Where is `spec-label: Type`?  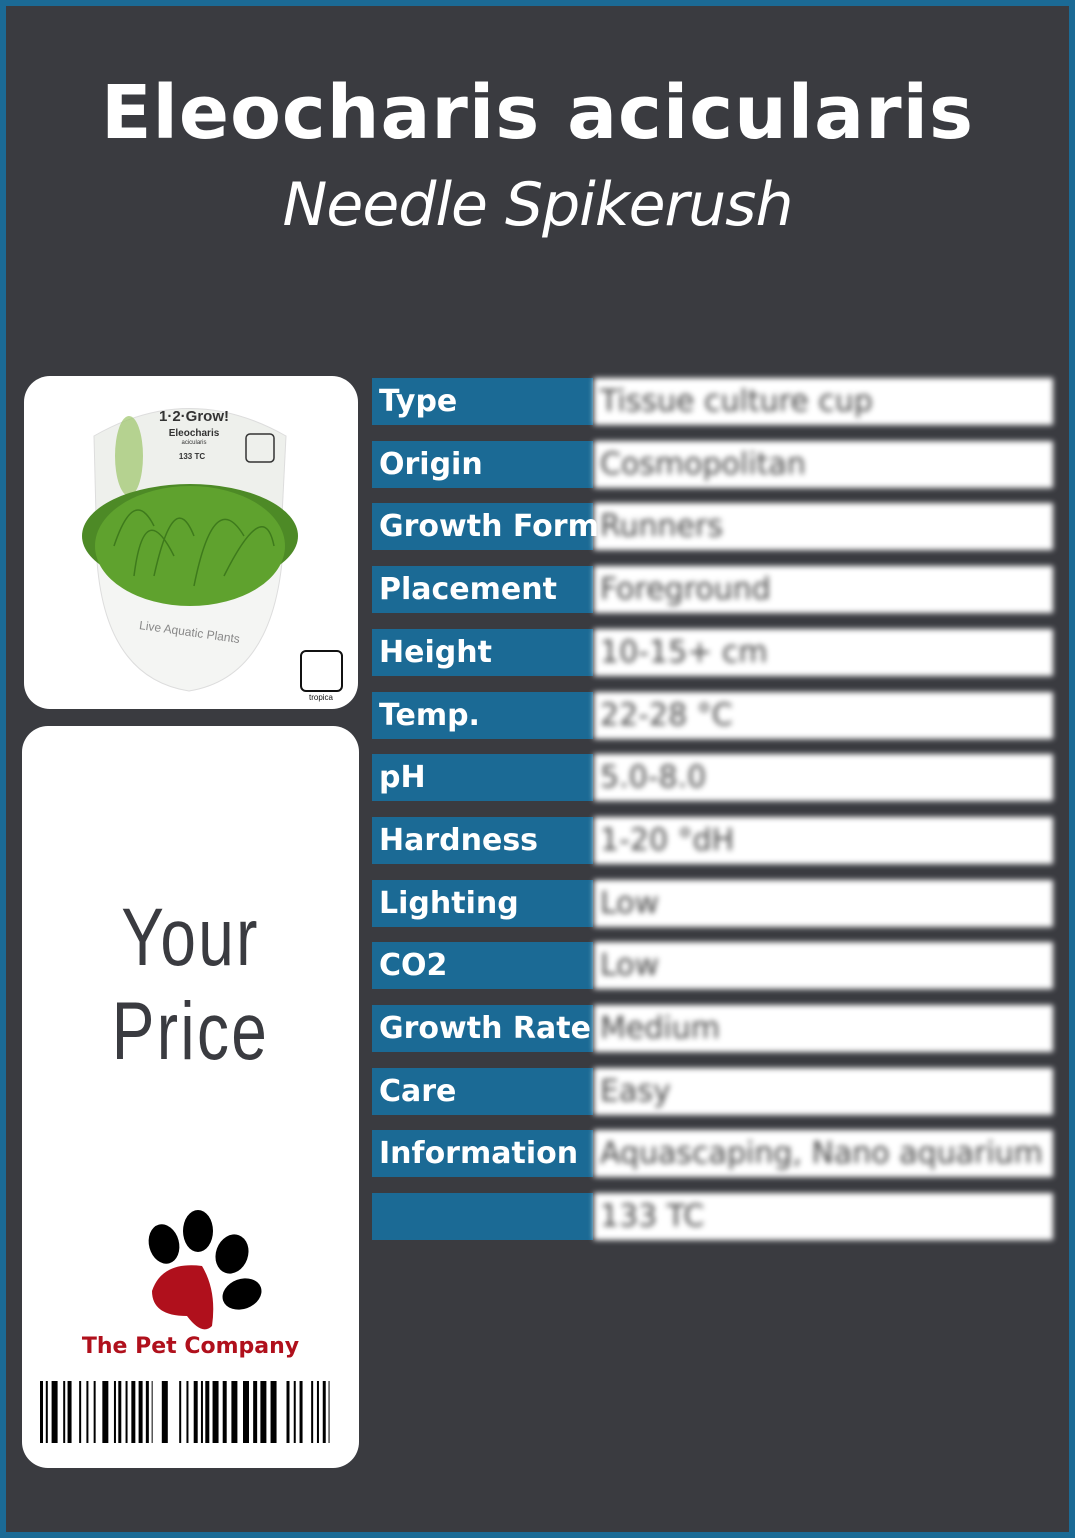 spec-label: Type is located at coordinates (482, 401).